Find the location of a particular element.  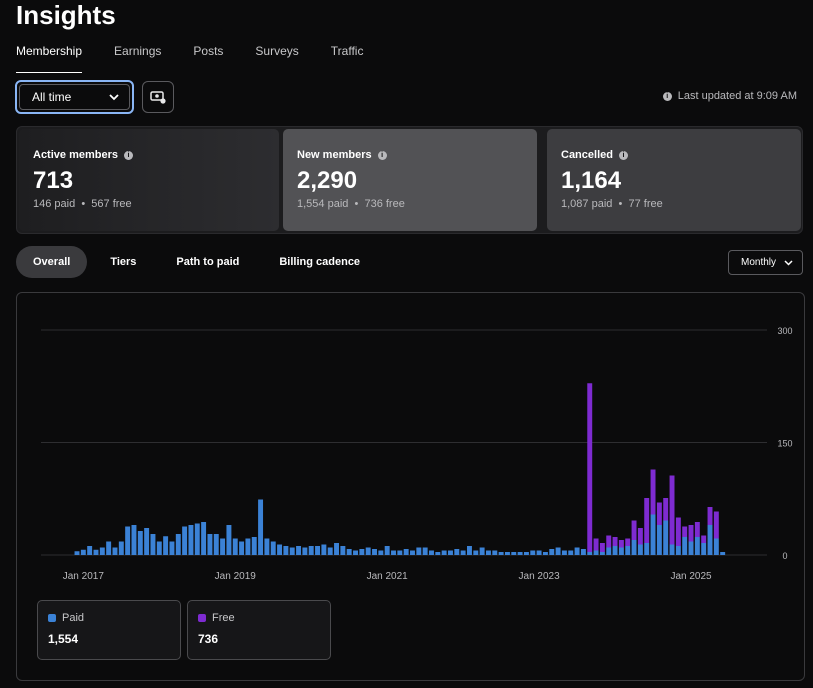

legend-card-free: Free 736 is located at coordinates (259, 630).